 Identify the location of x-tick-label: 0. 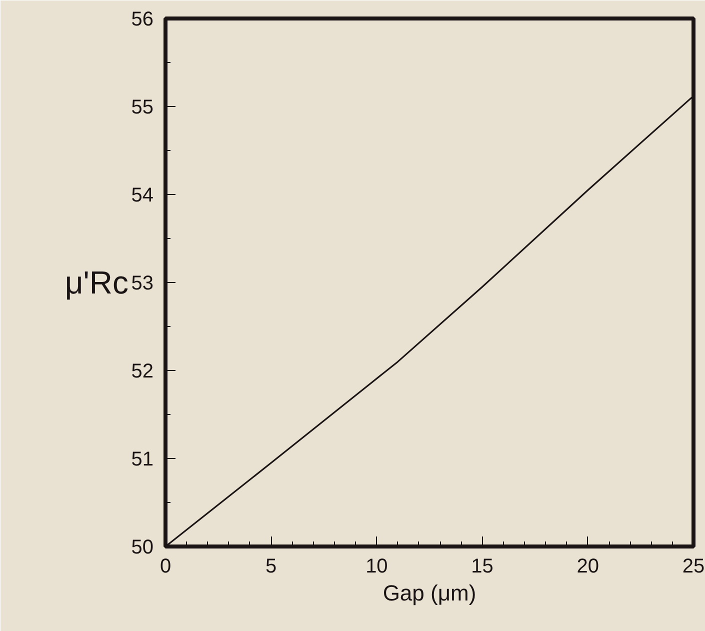
(166, 567).